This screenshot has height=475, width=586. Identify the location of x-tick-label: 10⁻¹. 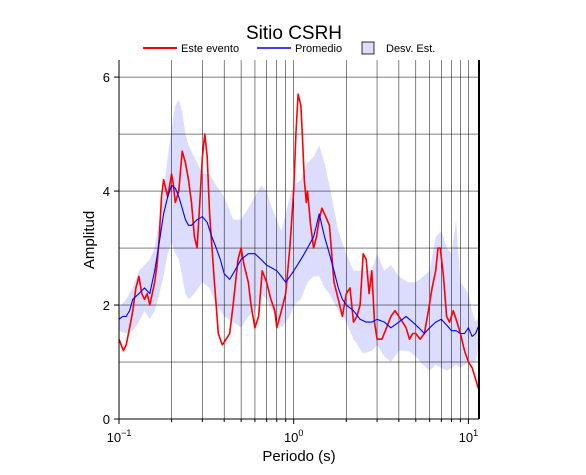
(119, 436).